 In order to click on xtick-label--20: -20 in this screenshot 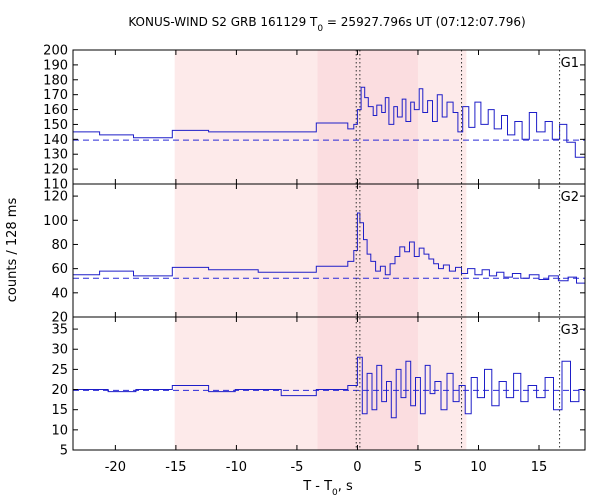, I will do `click(115, 467)`.